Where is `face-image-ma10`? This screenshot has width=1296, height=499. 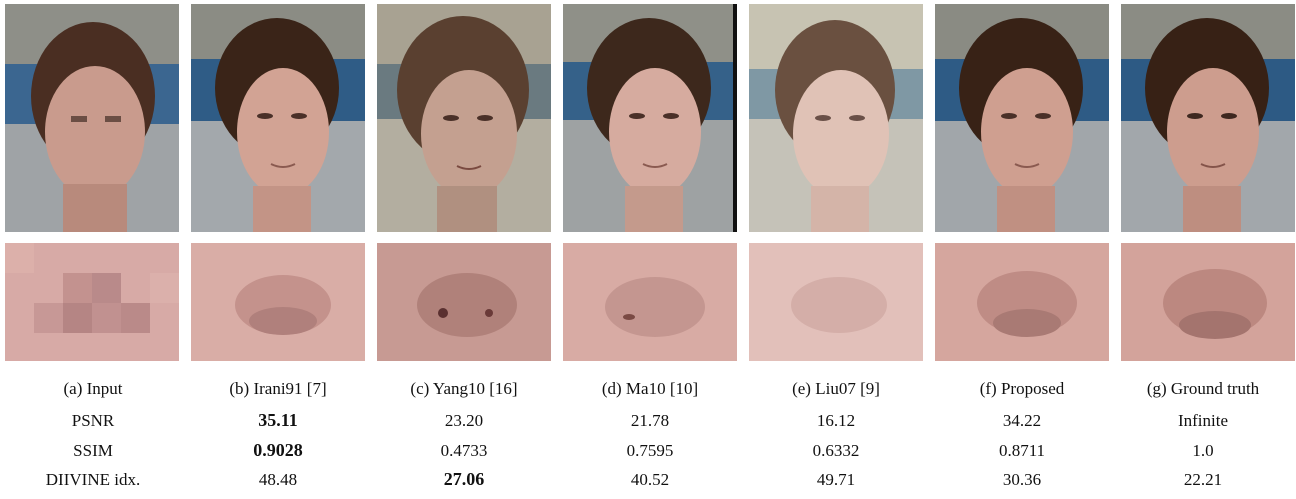 face-image-ma10 is located at coordinates (650, 118).